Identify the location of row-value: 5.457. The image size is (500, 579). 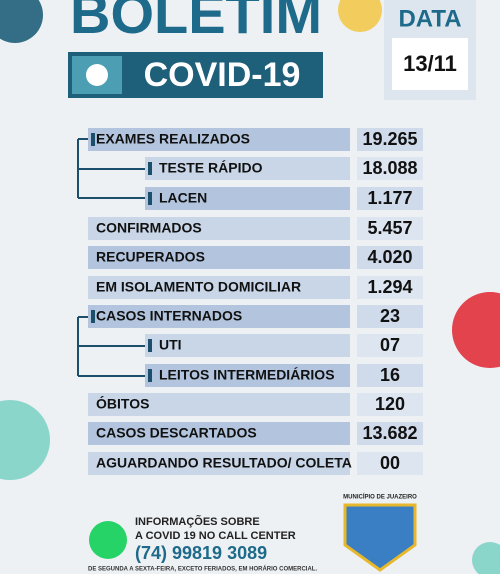
(389, 228).